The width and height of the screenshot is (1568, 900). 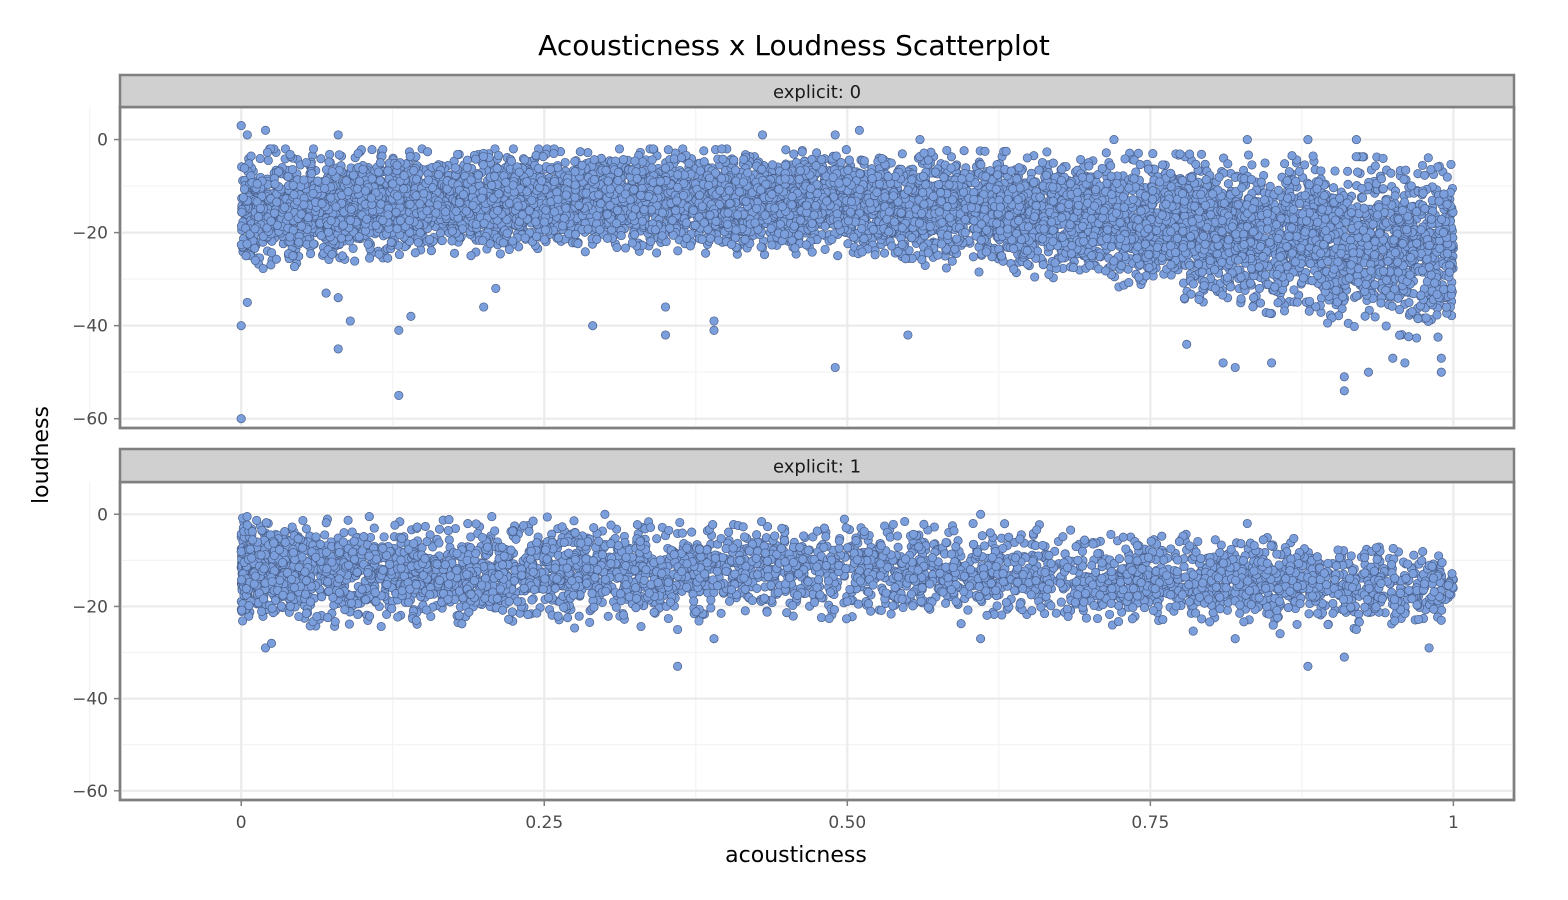 I want to click on chart-title: Acousticness x Loudness Scatterplot, so click(x=794, y=45).